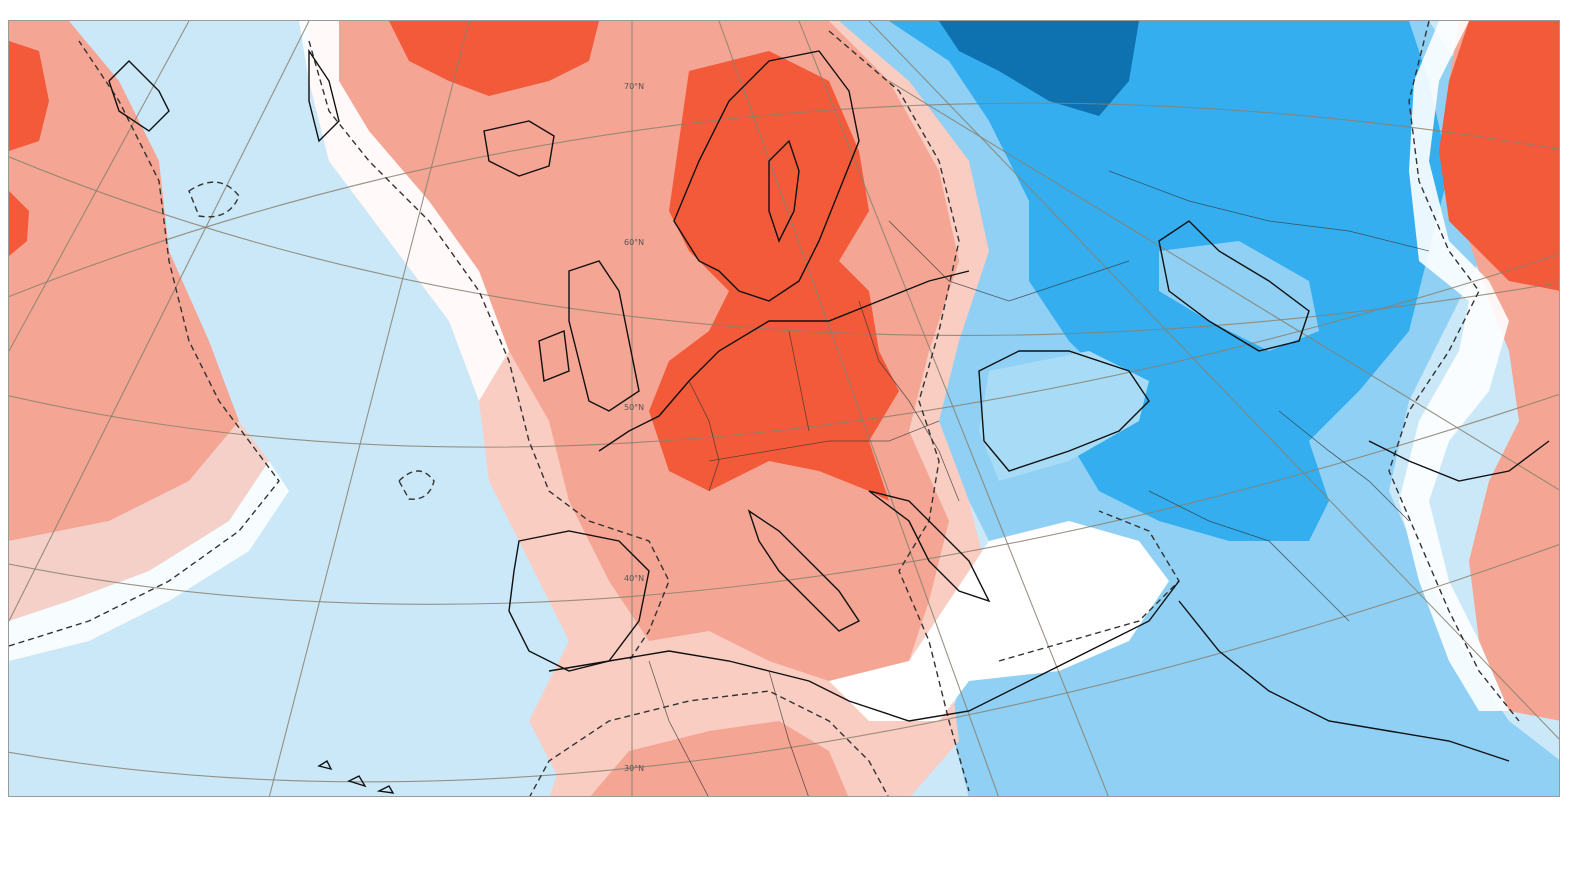 The width and height of the screenshot is (1586, 892). I want to click on far-east-neutral-band, so click(1454, 366).